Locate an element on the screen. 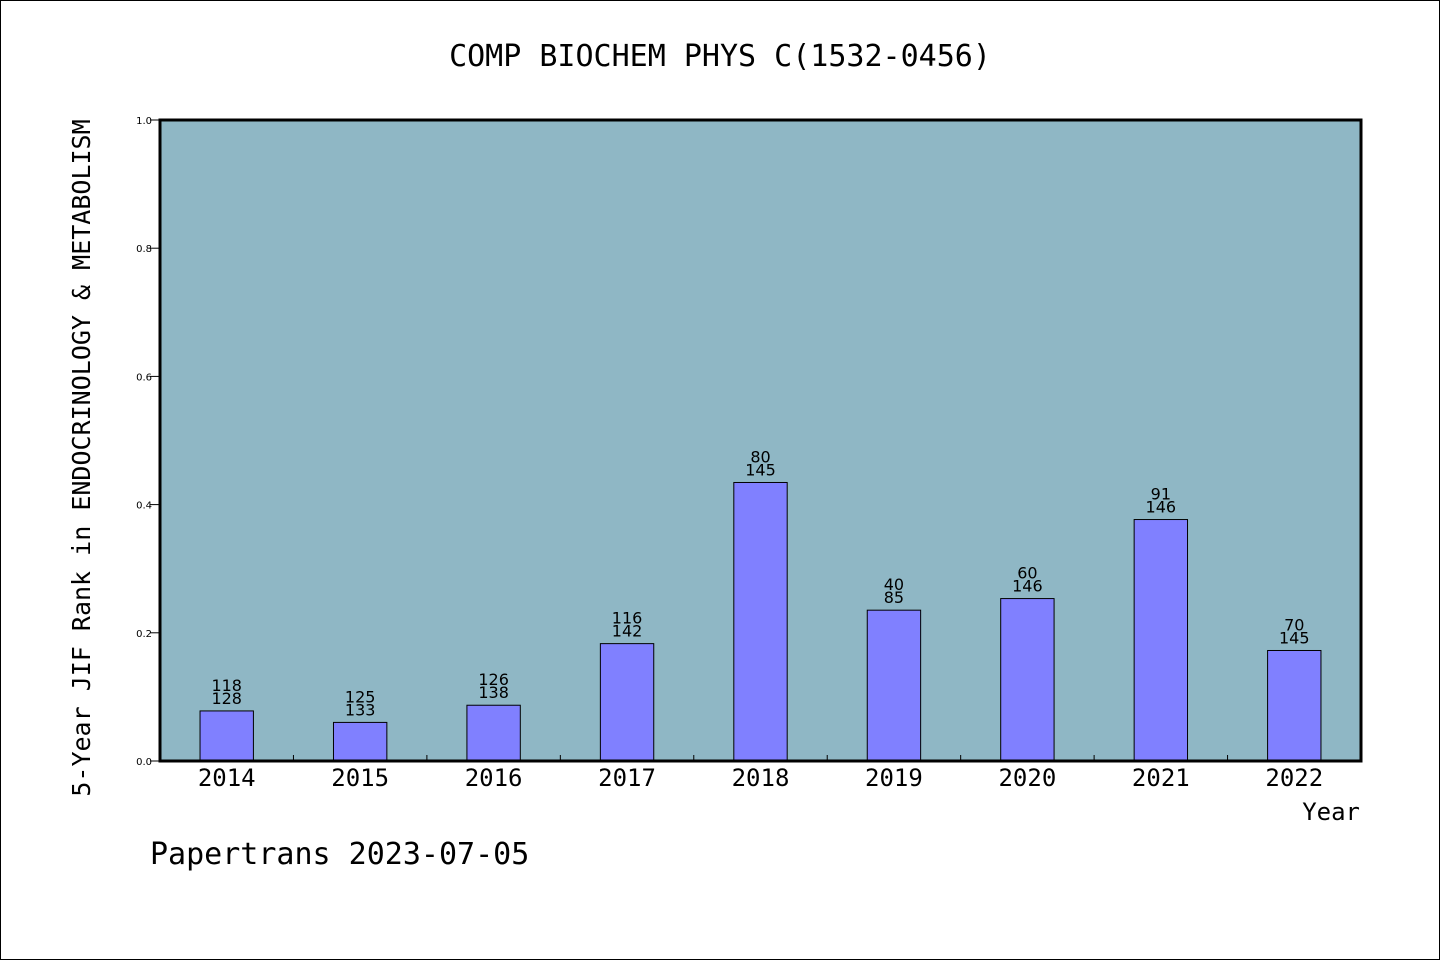 This screenshot has width=1440, height=960. bar-label-rank: 91 is located at coordinates (1161, 494).